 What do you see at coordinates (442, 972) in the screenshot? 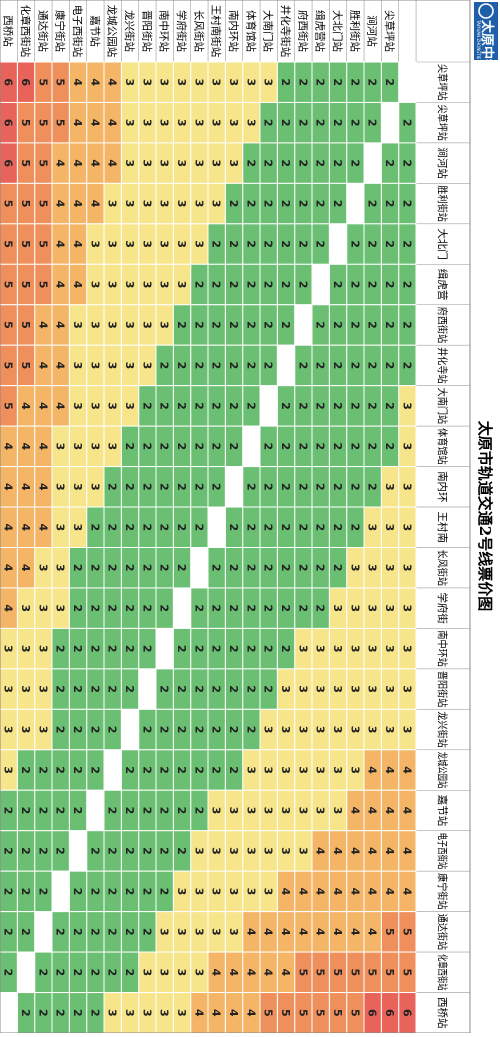
I see `column-header: 化章西街站` at bounding box center [442, 972].